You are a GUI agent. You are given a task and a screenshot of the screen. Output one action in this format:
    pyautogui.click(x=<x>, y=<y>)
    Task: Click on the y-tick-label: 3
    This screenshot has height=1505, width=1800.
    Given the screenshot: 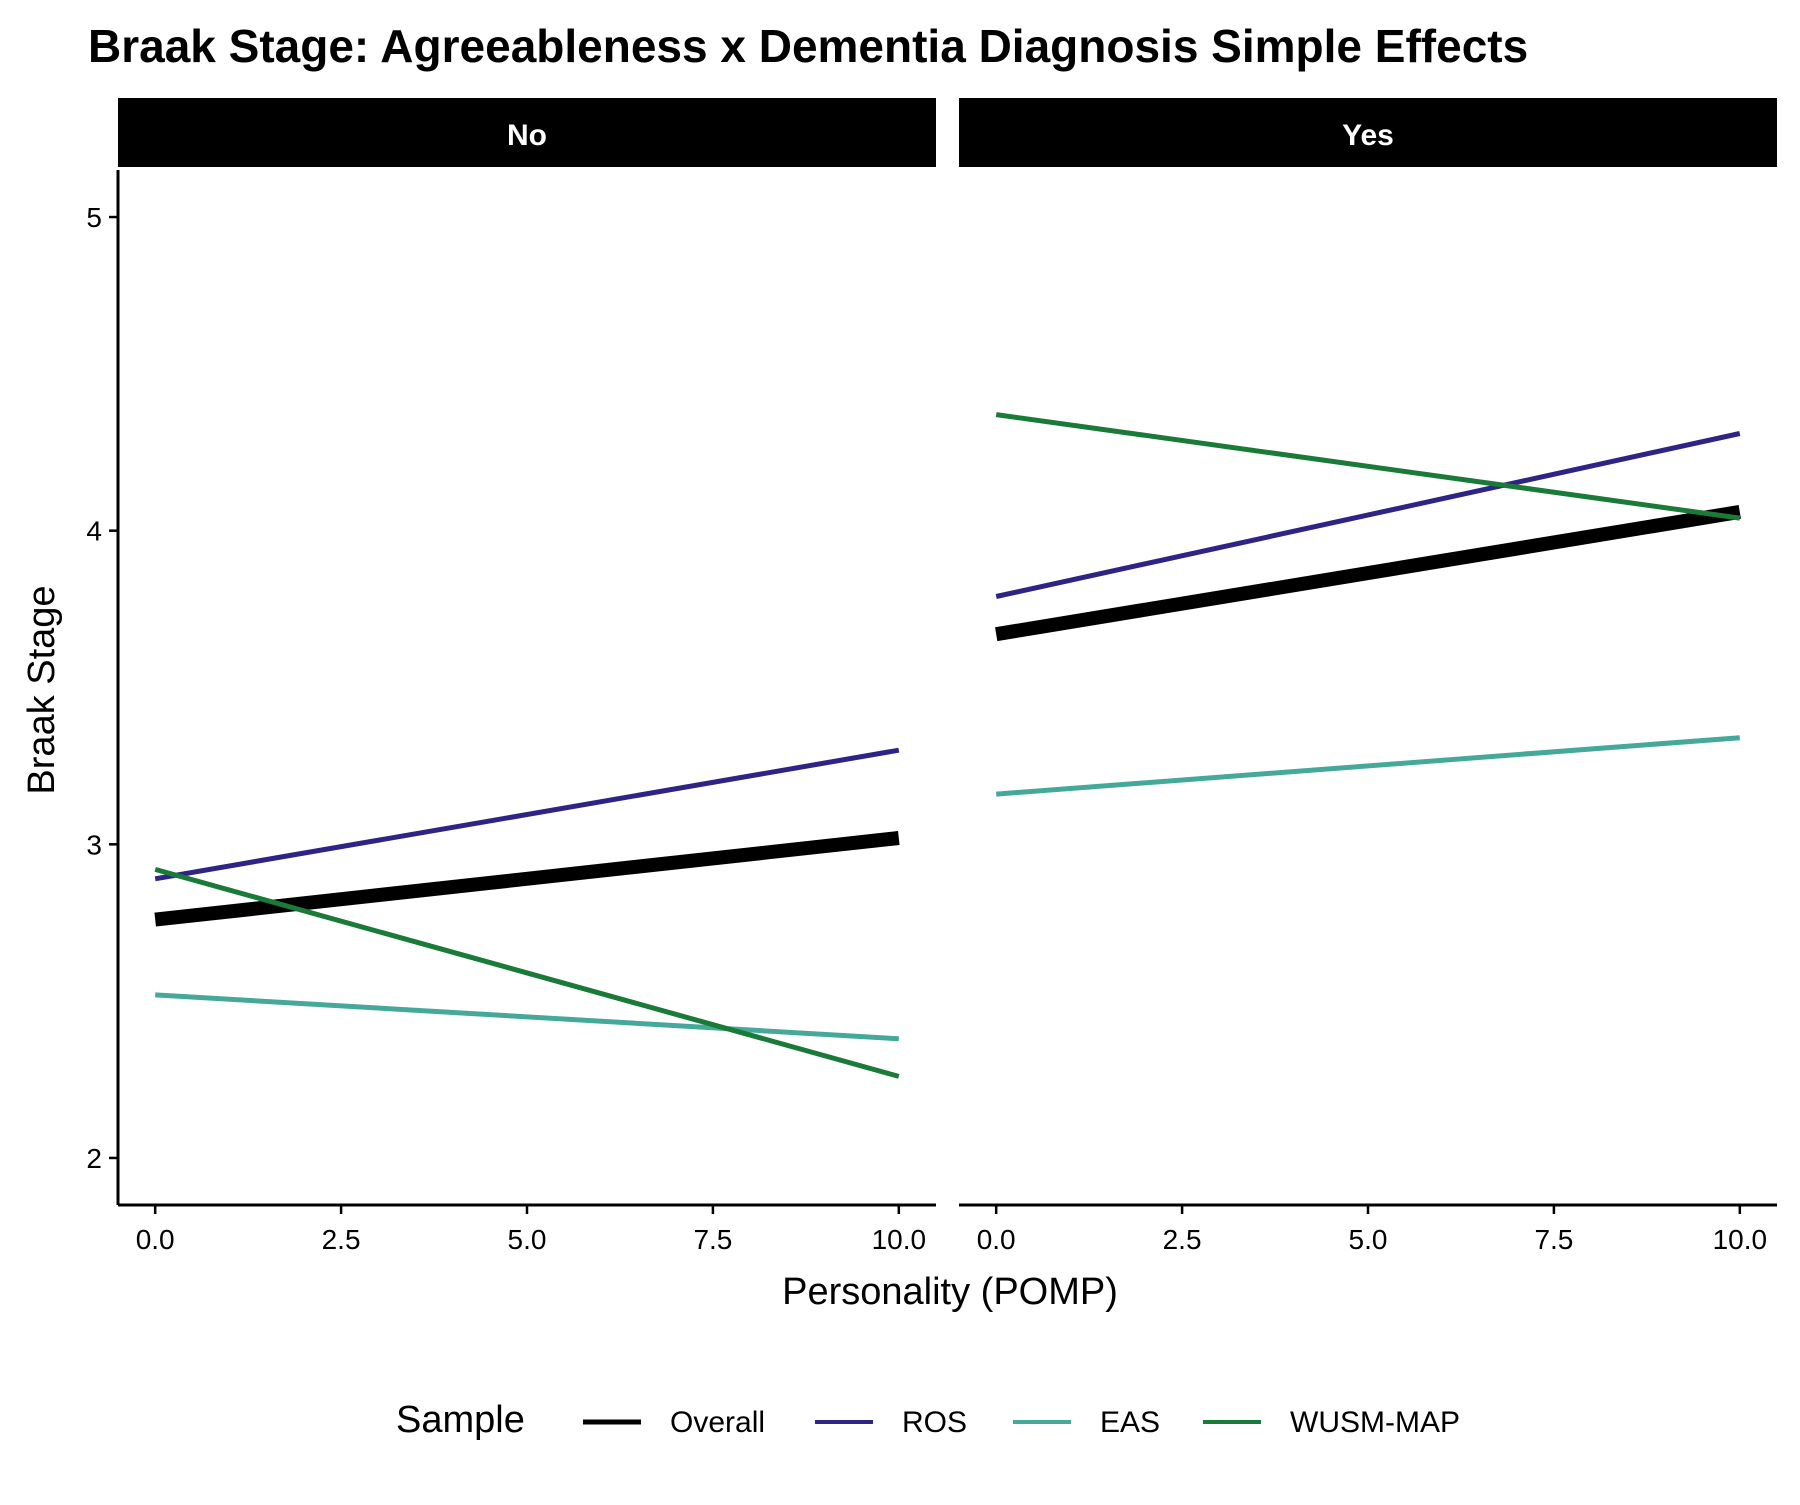 What is the action you would take?
    pyautogui.click(x=94, y=844)
    